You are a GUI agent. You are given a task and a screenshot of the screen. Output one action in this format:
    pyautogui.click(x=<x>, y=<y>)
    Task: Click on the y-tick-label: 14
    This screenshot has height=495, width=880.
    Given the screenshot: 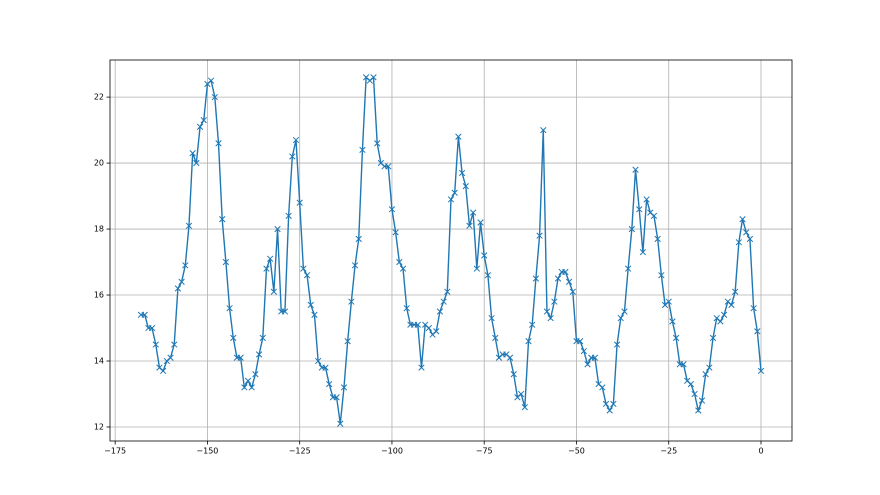 What is the action you would take?
    pyautogui.click(x=99, y=361)
    